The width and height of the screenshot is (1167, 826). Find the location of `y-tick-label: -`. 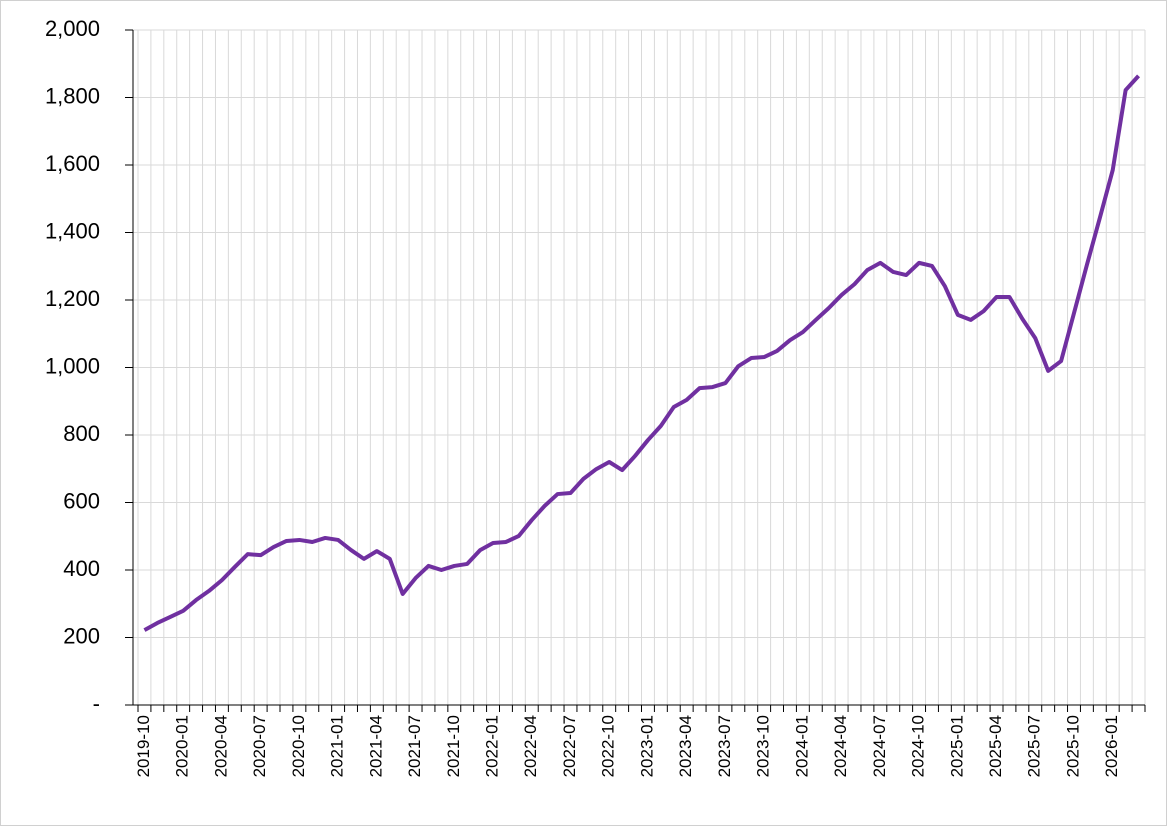

y-tick-label: - is located at coordinates (96, 703).